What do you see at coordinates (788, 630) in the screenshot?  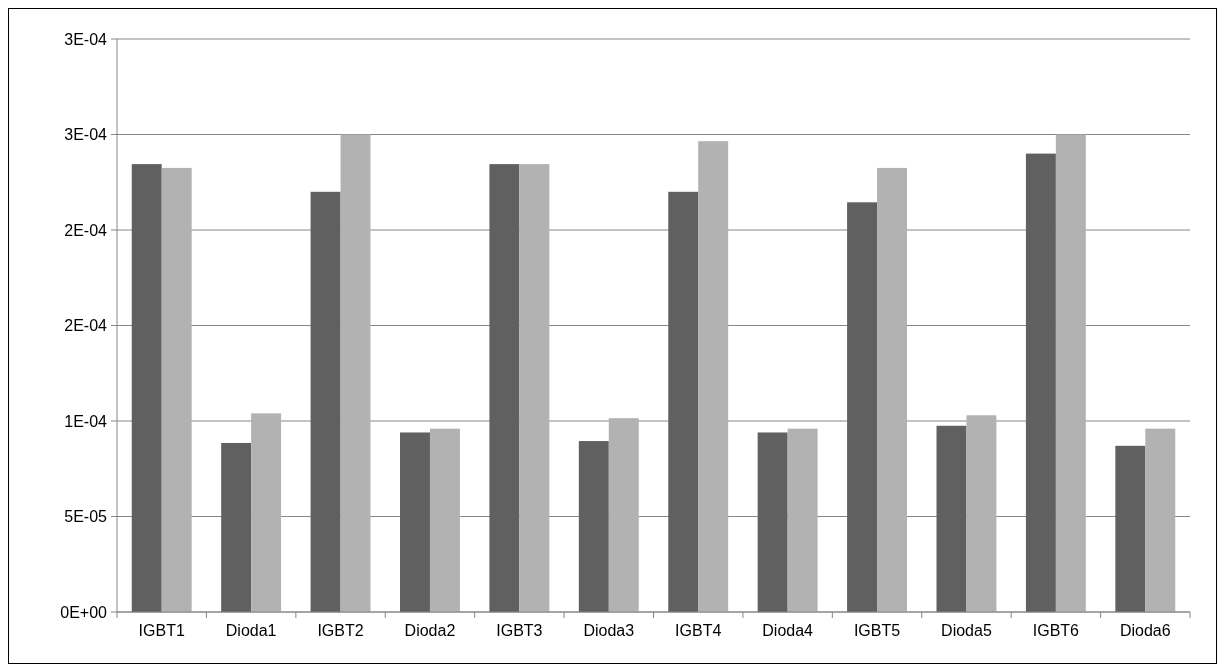 I see `x-tick-label: Dioda4` at bounding box center [788, 630].